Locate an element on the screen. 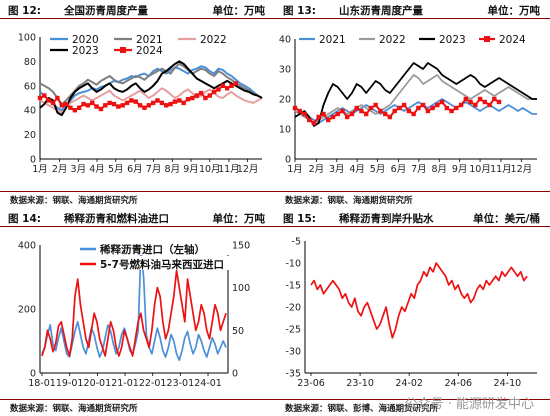 This screenshot has height=416, width=550. x-tick-label: 24-06 is located at coordinates (458, 383).